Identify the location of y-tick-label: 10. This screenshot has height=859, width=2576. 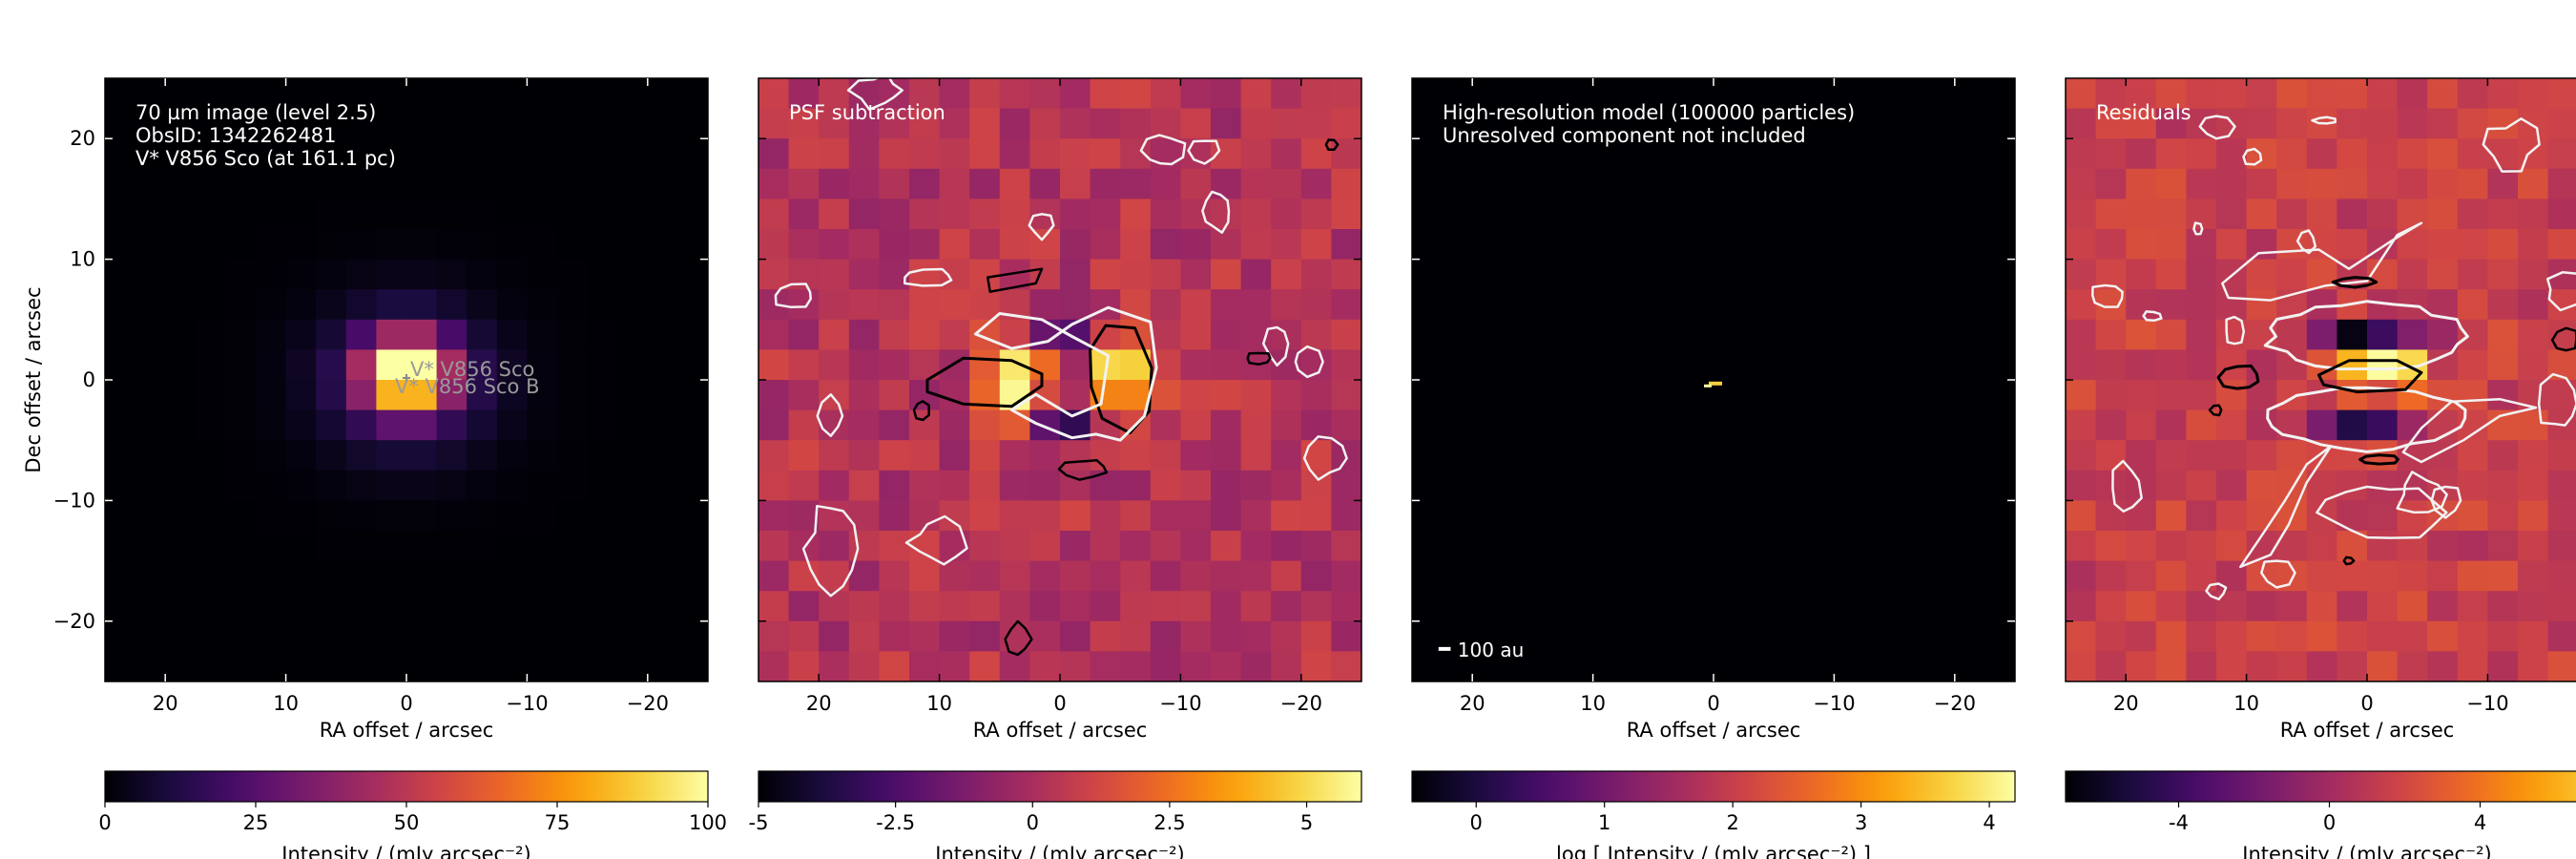
(82, 259).